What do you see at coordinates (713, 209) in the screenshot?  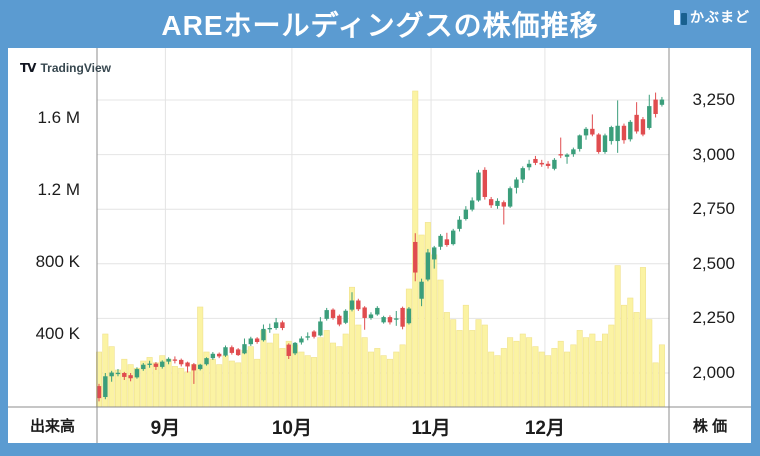 I see `price-tick-label: 2,750` at bounding box center [713, 209].